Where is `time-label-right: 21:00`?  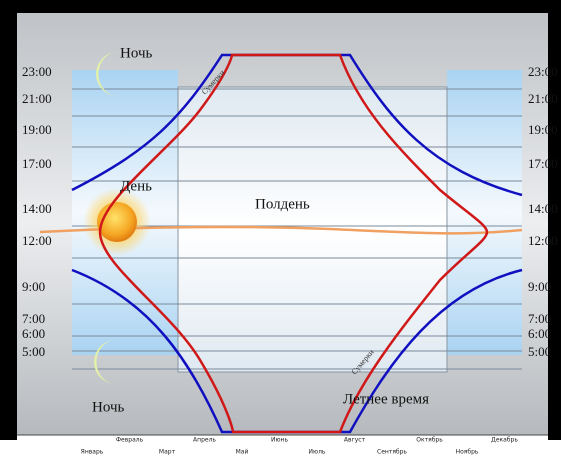
time-label-right: 21:00 is located at coordinates (543, 98).